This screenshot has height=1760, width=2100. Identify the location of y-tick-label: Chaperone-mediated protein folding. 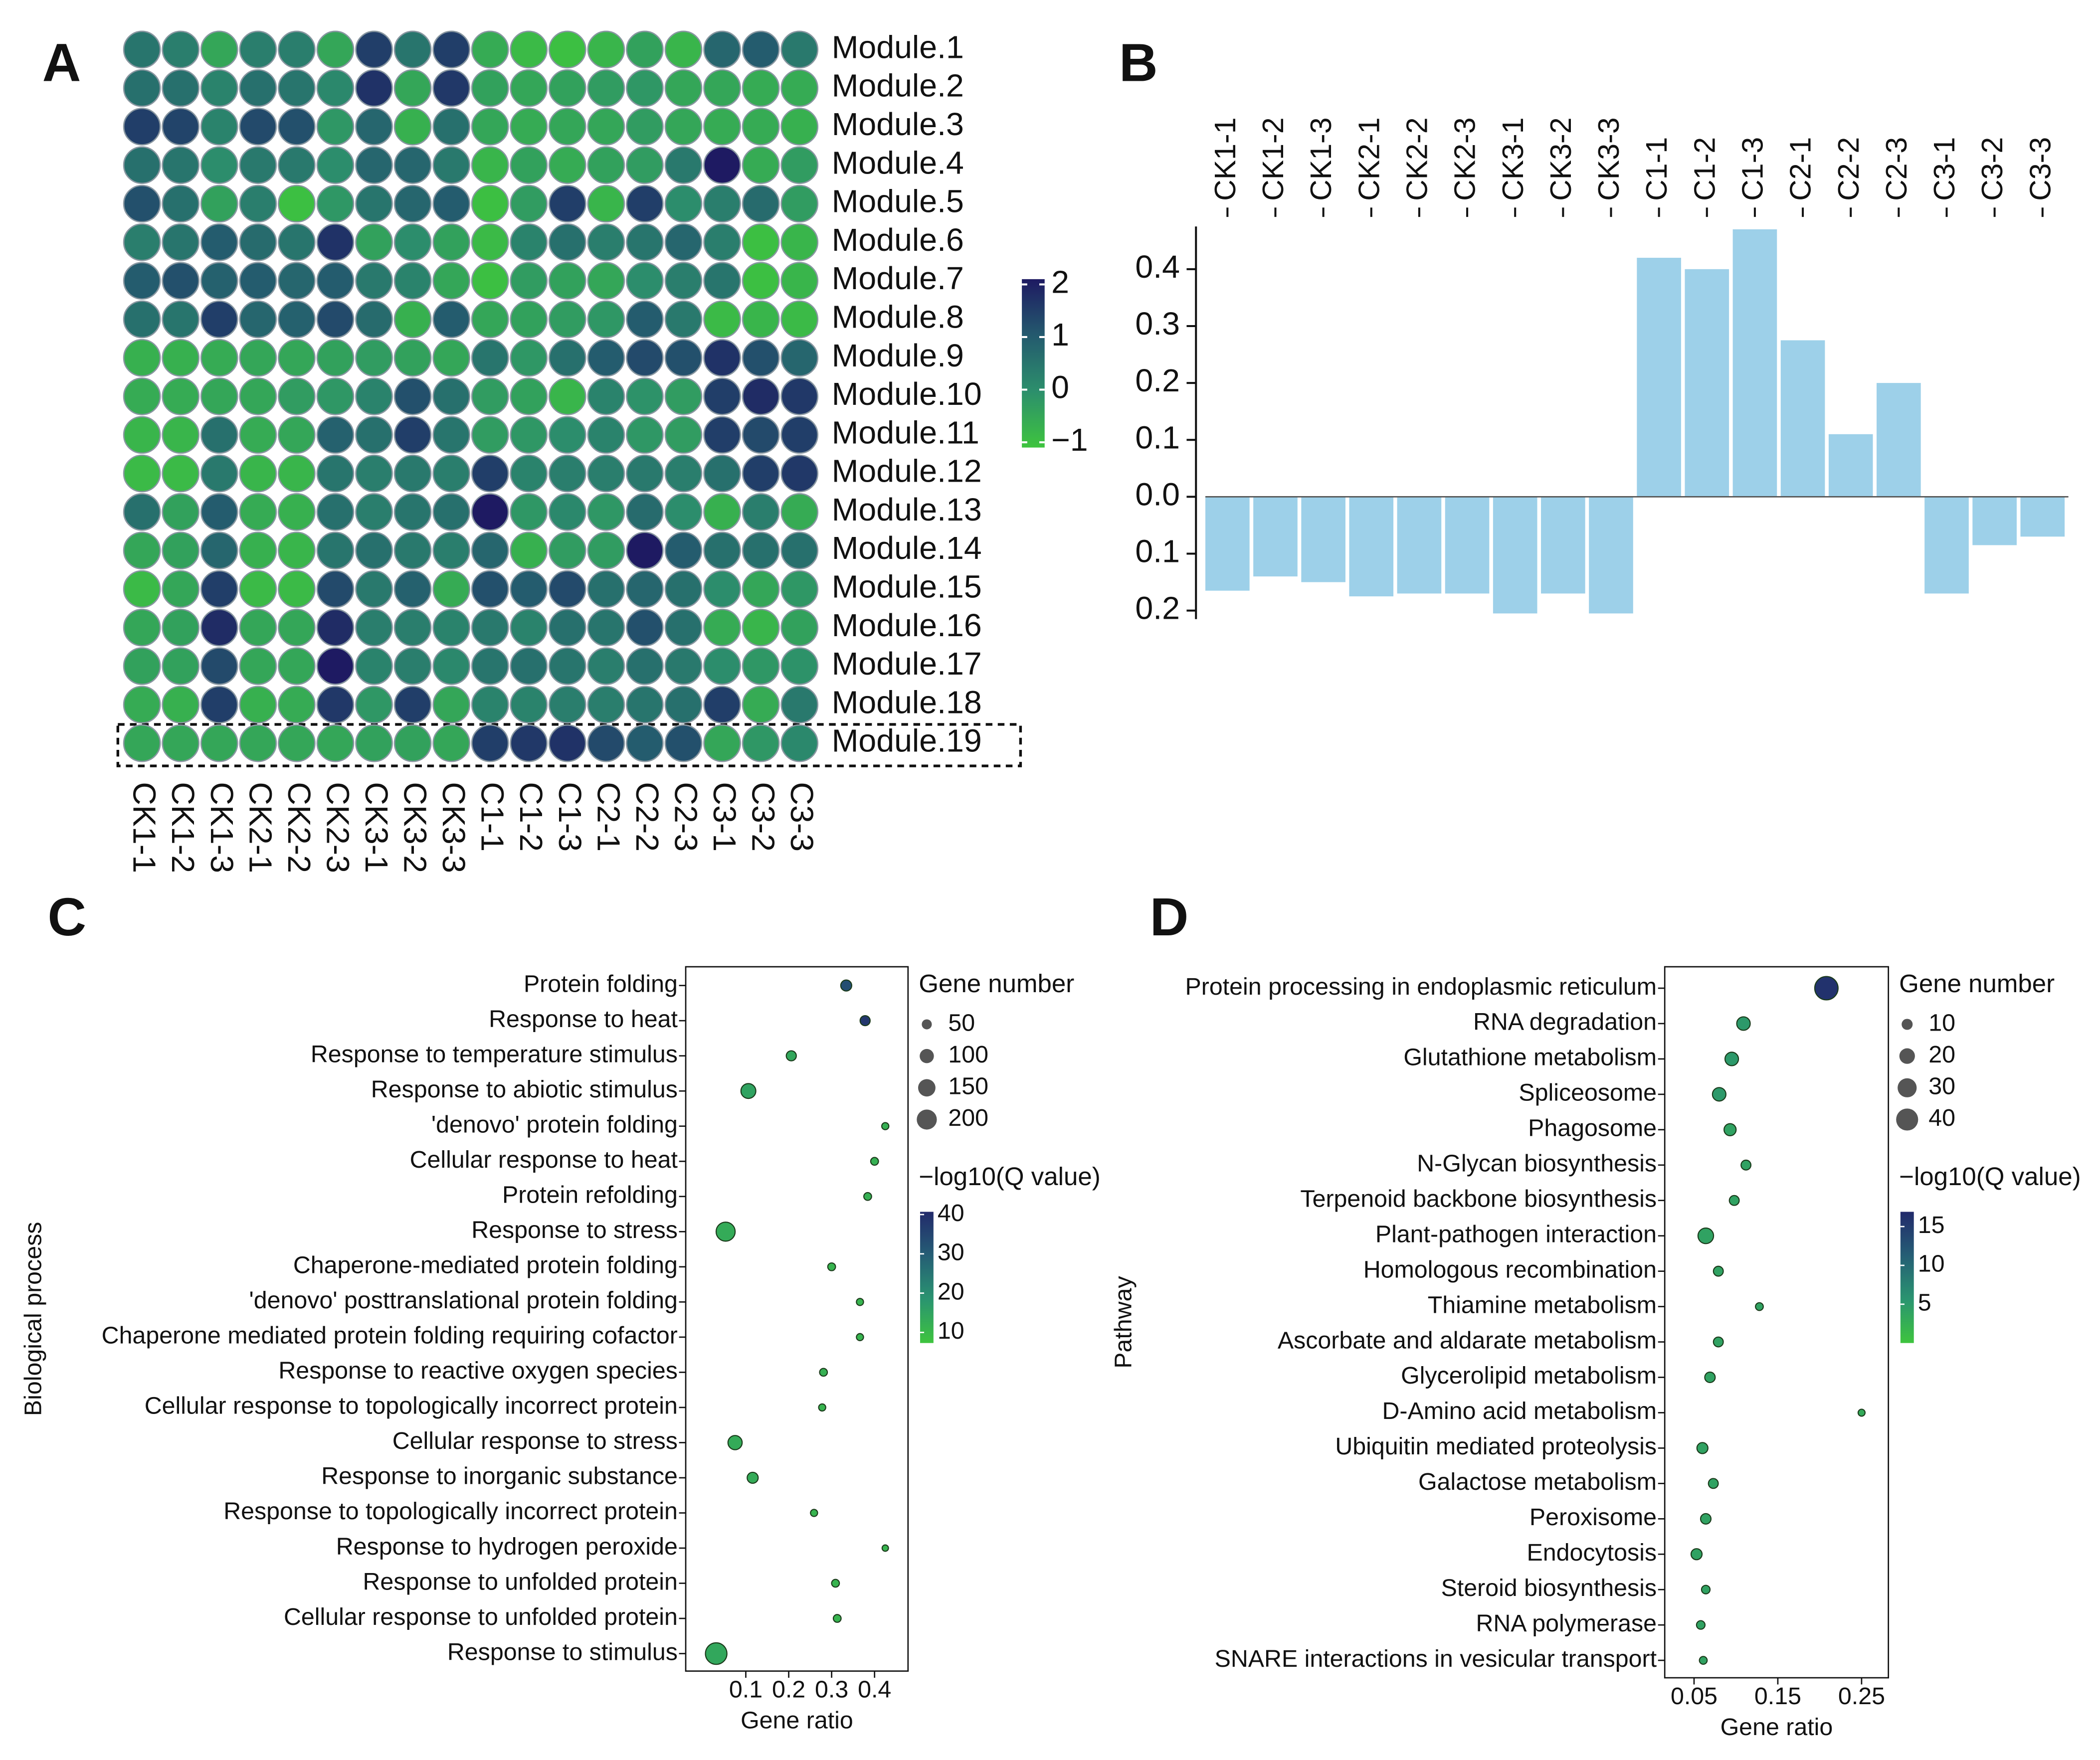
(485, 1265).